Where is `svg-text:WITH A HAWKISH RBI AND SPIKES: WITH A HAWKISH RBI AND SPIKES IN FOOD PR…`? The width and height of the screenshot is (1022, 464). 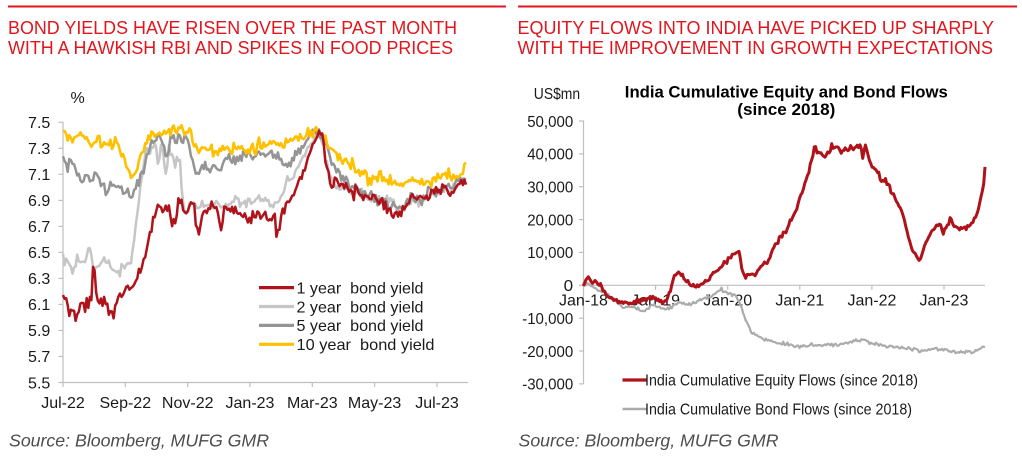 svg-text:WITH A HAWKISH RBI AND SPIKES: WITH A HAWKISH RBI AND SPIKES IN FOOD PR… is located at coordinates (230, 48).